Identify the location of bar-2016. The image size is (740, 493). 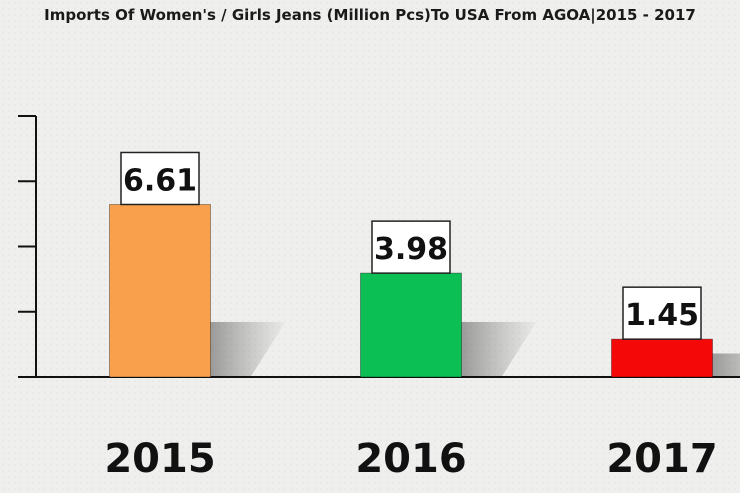
(411, 325).